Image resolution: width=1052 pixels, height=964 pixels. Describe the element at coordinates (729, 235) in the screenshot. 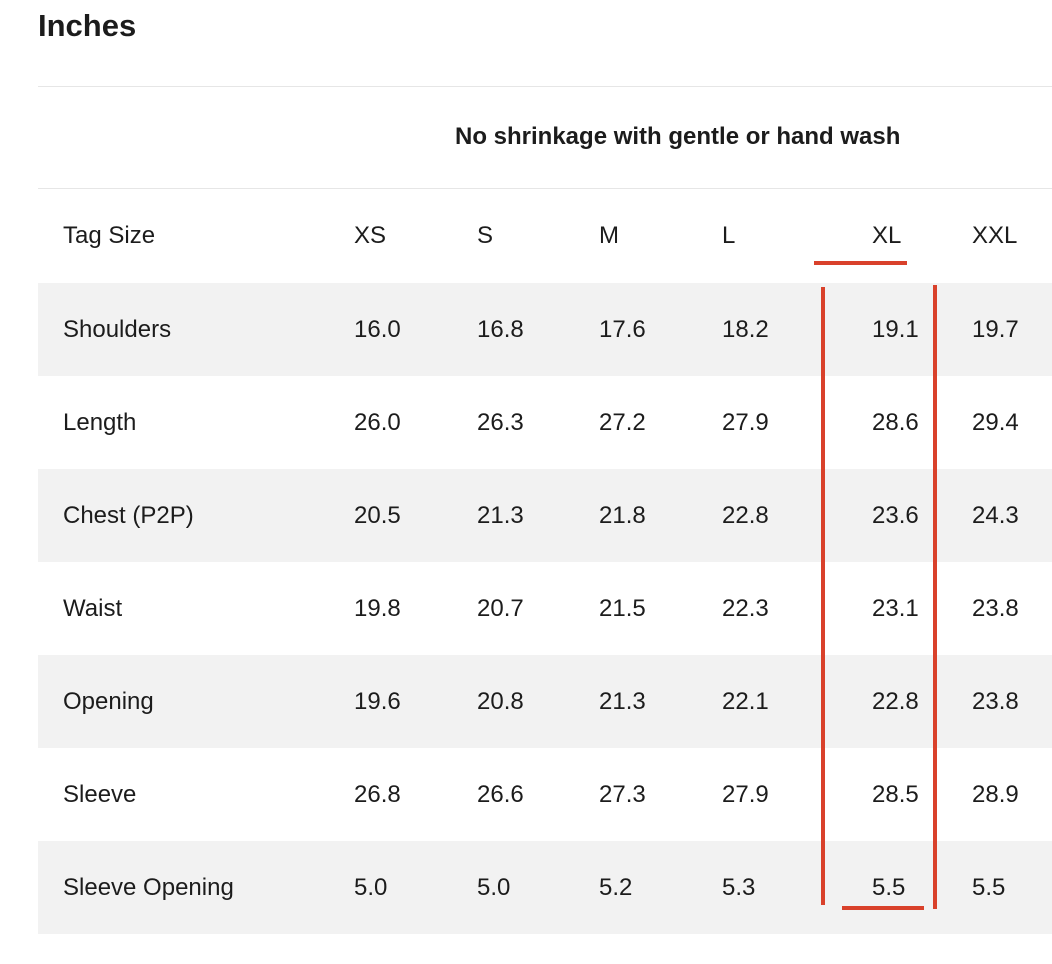

I see `header-size-l: L` at that location.